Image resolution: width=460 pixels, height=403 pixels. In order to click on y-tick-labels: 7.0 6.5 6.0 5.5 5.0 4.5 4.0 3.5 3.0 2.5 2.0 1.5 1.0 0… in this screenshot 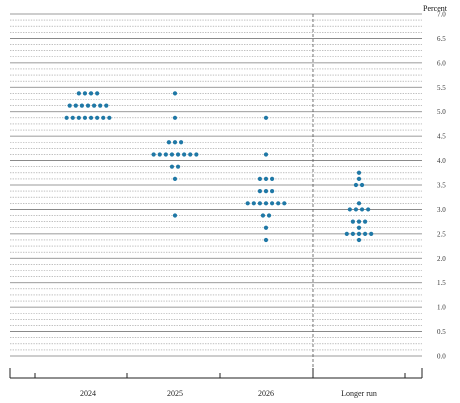, I will do `click(441, 186)`.